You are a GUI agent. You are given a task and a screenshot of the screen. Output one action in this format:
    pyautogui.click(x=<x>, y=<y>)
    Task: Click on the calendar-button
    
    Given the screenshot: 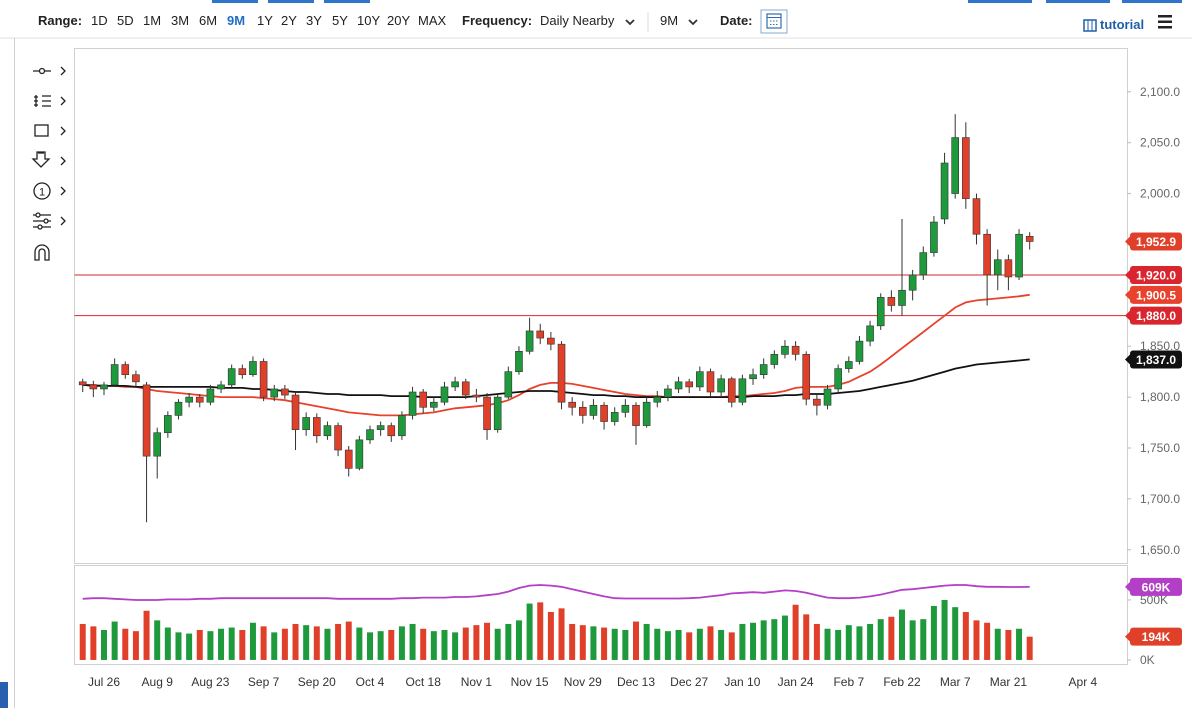 What is the action you would take?
    pyautogui.click(x=774, y=21)
    